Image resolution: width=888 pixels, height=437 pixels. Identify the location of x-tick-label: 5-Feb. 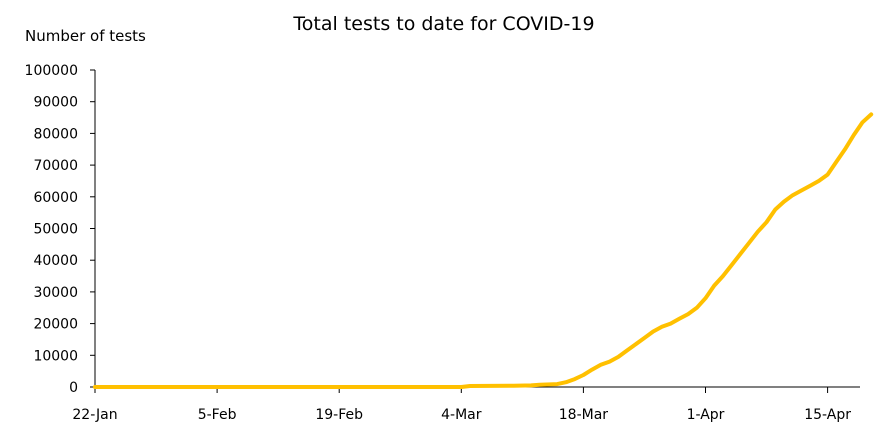
(217, 415).